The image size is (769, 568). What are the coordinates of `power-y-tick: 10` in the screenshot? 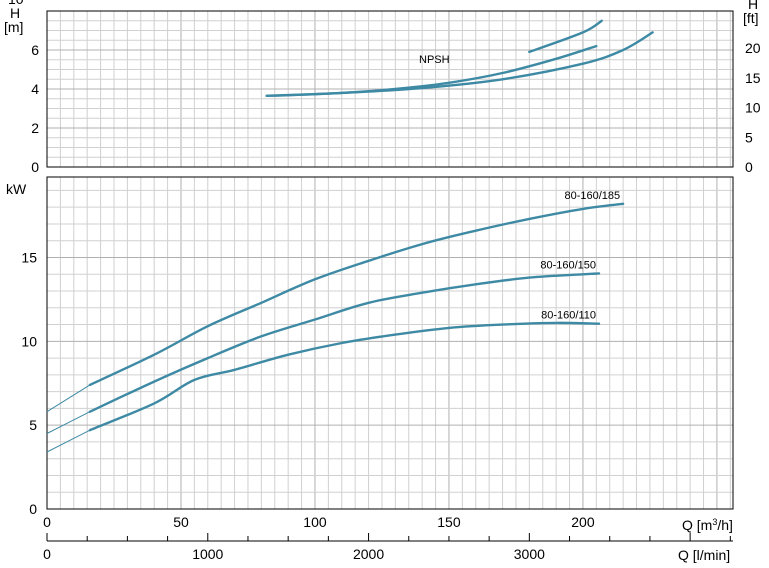 It's located at (29, 341).